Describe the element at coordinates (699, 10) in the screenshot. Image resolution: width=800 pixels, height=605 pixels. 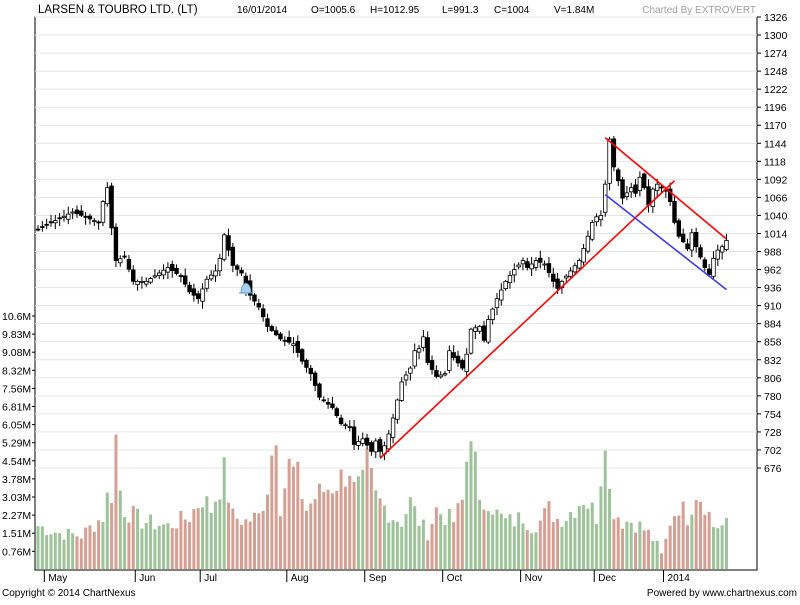
I see `charted-by: Charted By EXTROVERT` at that location.